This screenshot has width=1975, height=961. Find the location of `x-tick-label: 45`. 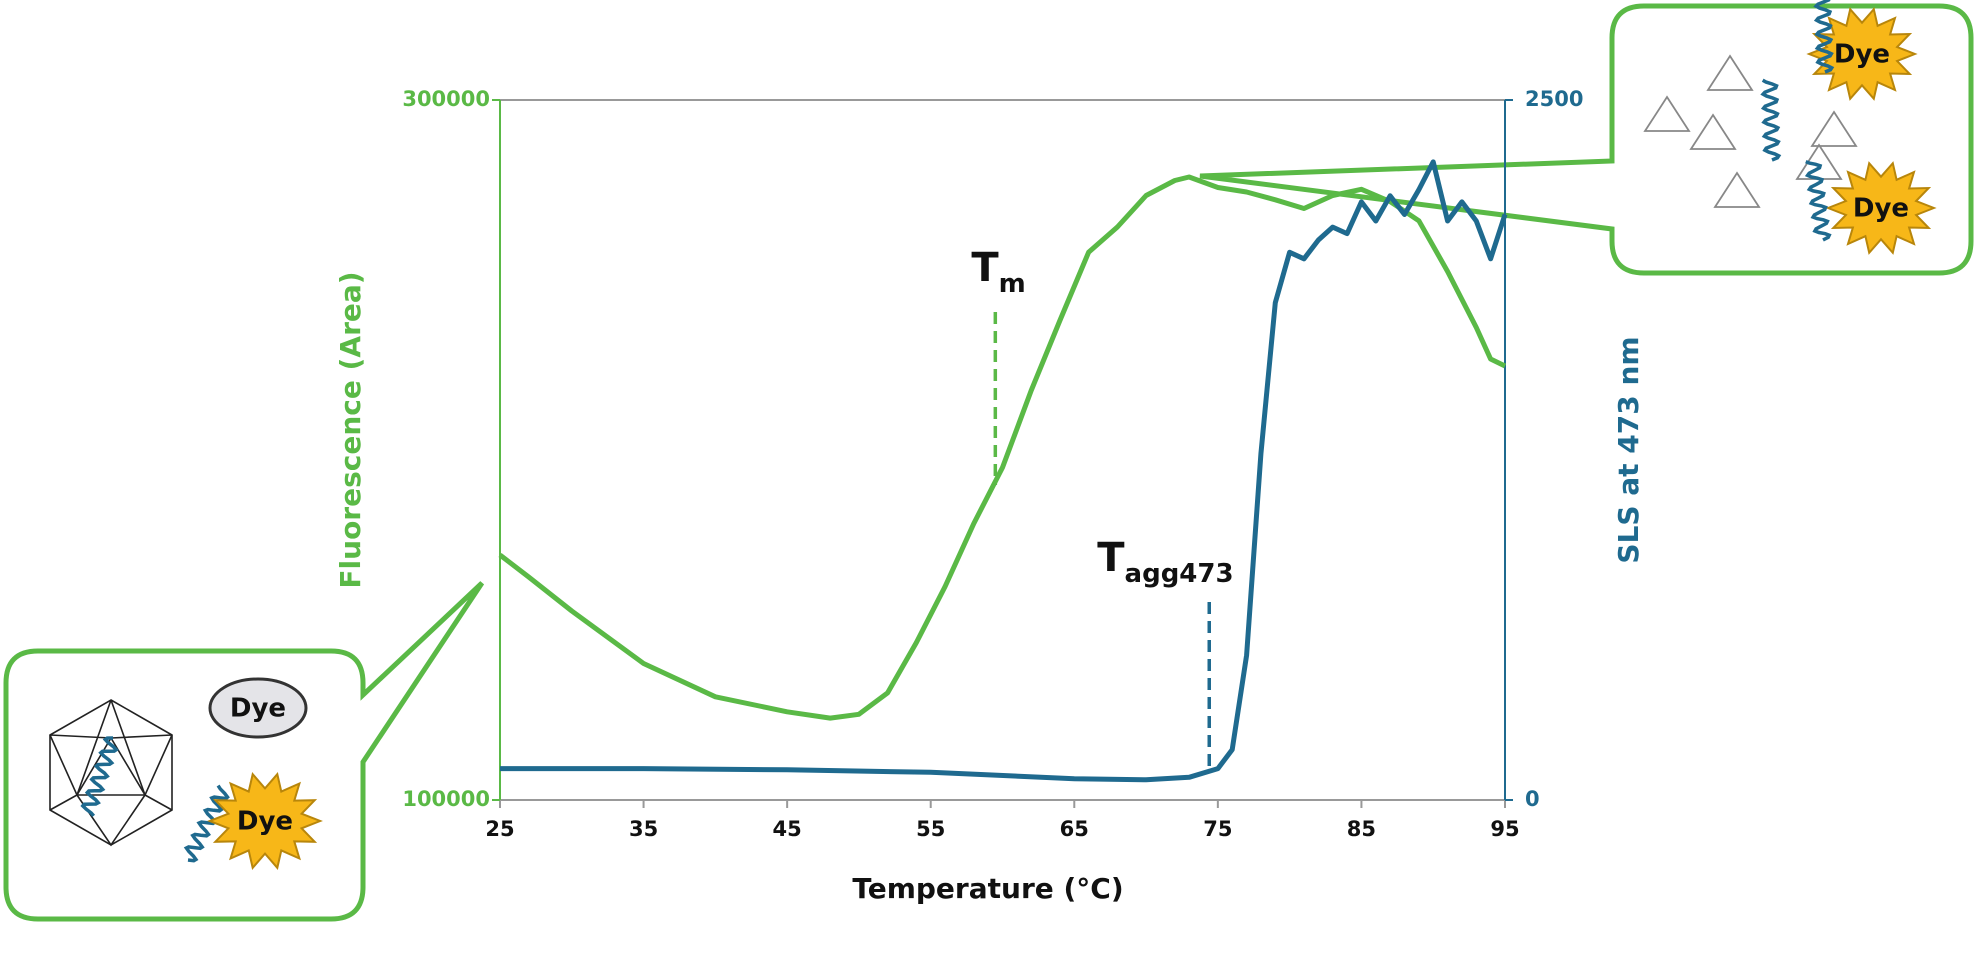

x-tick-label: 45 is located at coordinates (787, 829).